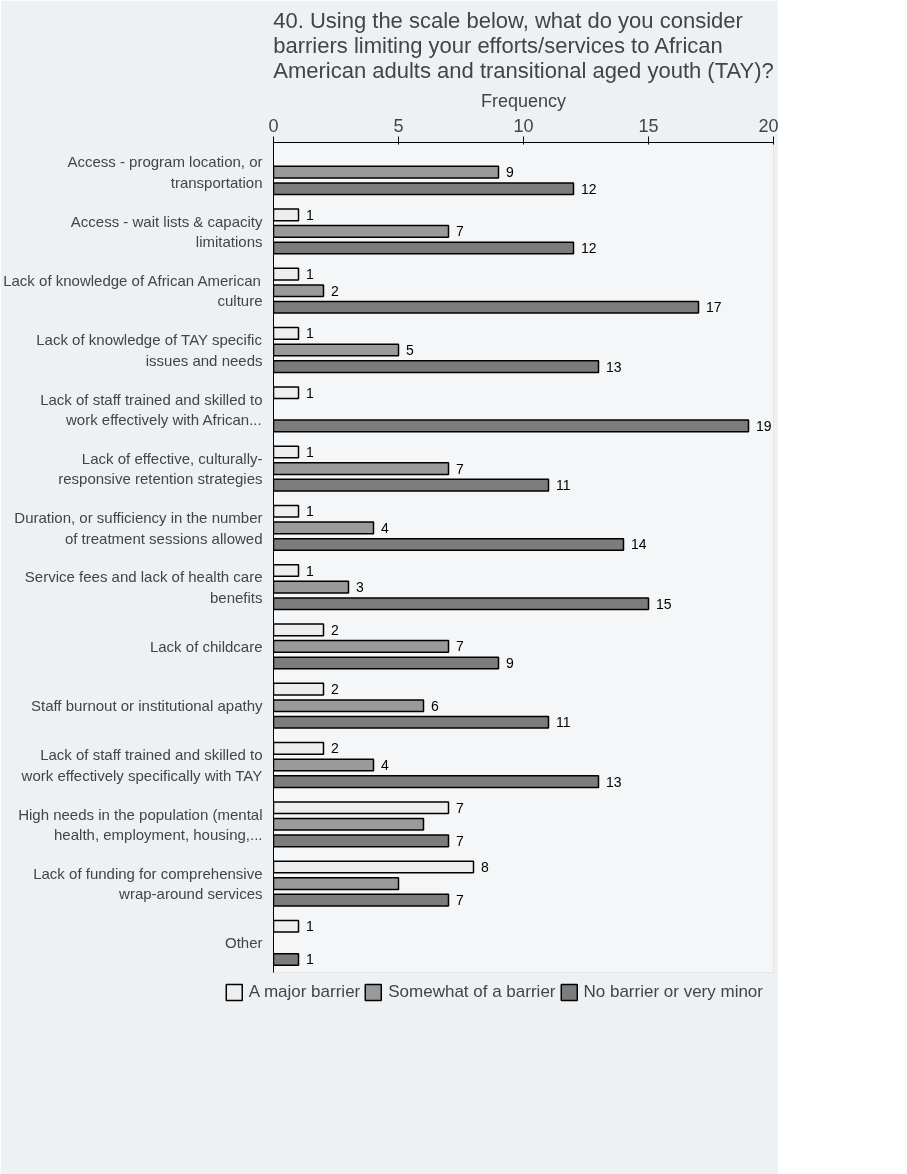 Image resolution: width=907 pixels, height=1174 pixels. I want to click on chart-title: 40. Using the scale below, what do you consider barriers limiting your efforts/services to African American adults and transitional aged youth (TAY)?, so click(523, 45).